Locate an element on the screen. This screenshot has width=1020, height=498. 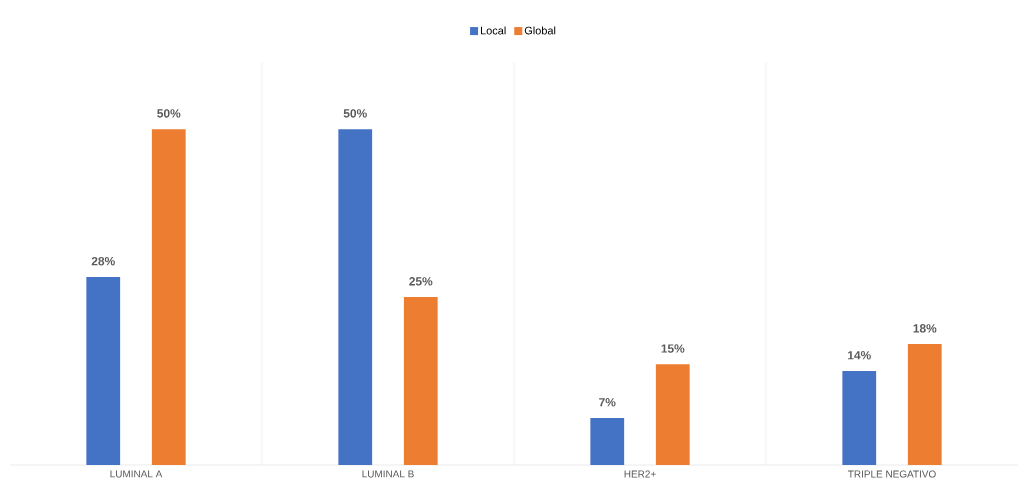
data-label: 15% is located at coordinates (673, 348).